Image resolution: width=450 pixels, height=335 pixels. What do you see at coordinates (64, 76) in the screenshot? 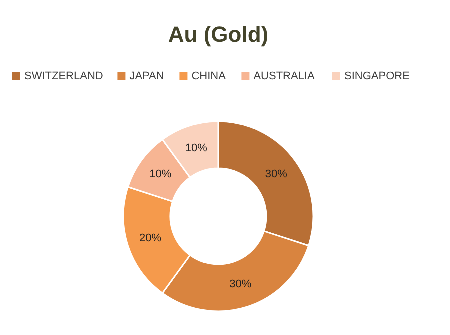
I see `legend-label: SWITZERLAND` at bounding box center [64, 76].